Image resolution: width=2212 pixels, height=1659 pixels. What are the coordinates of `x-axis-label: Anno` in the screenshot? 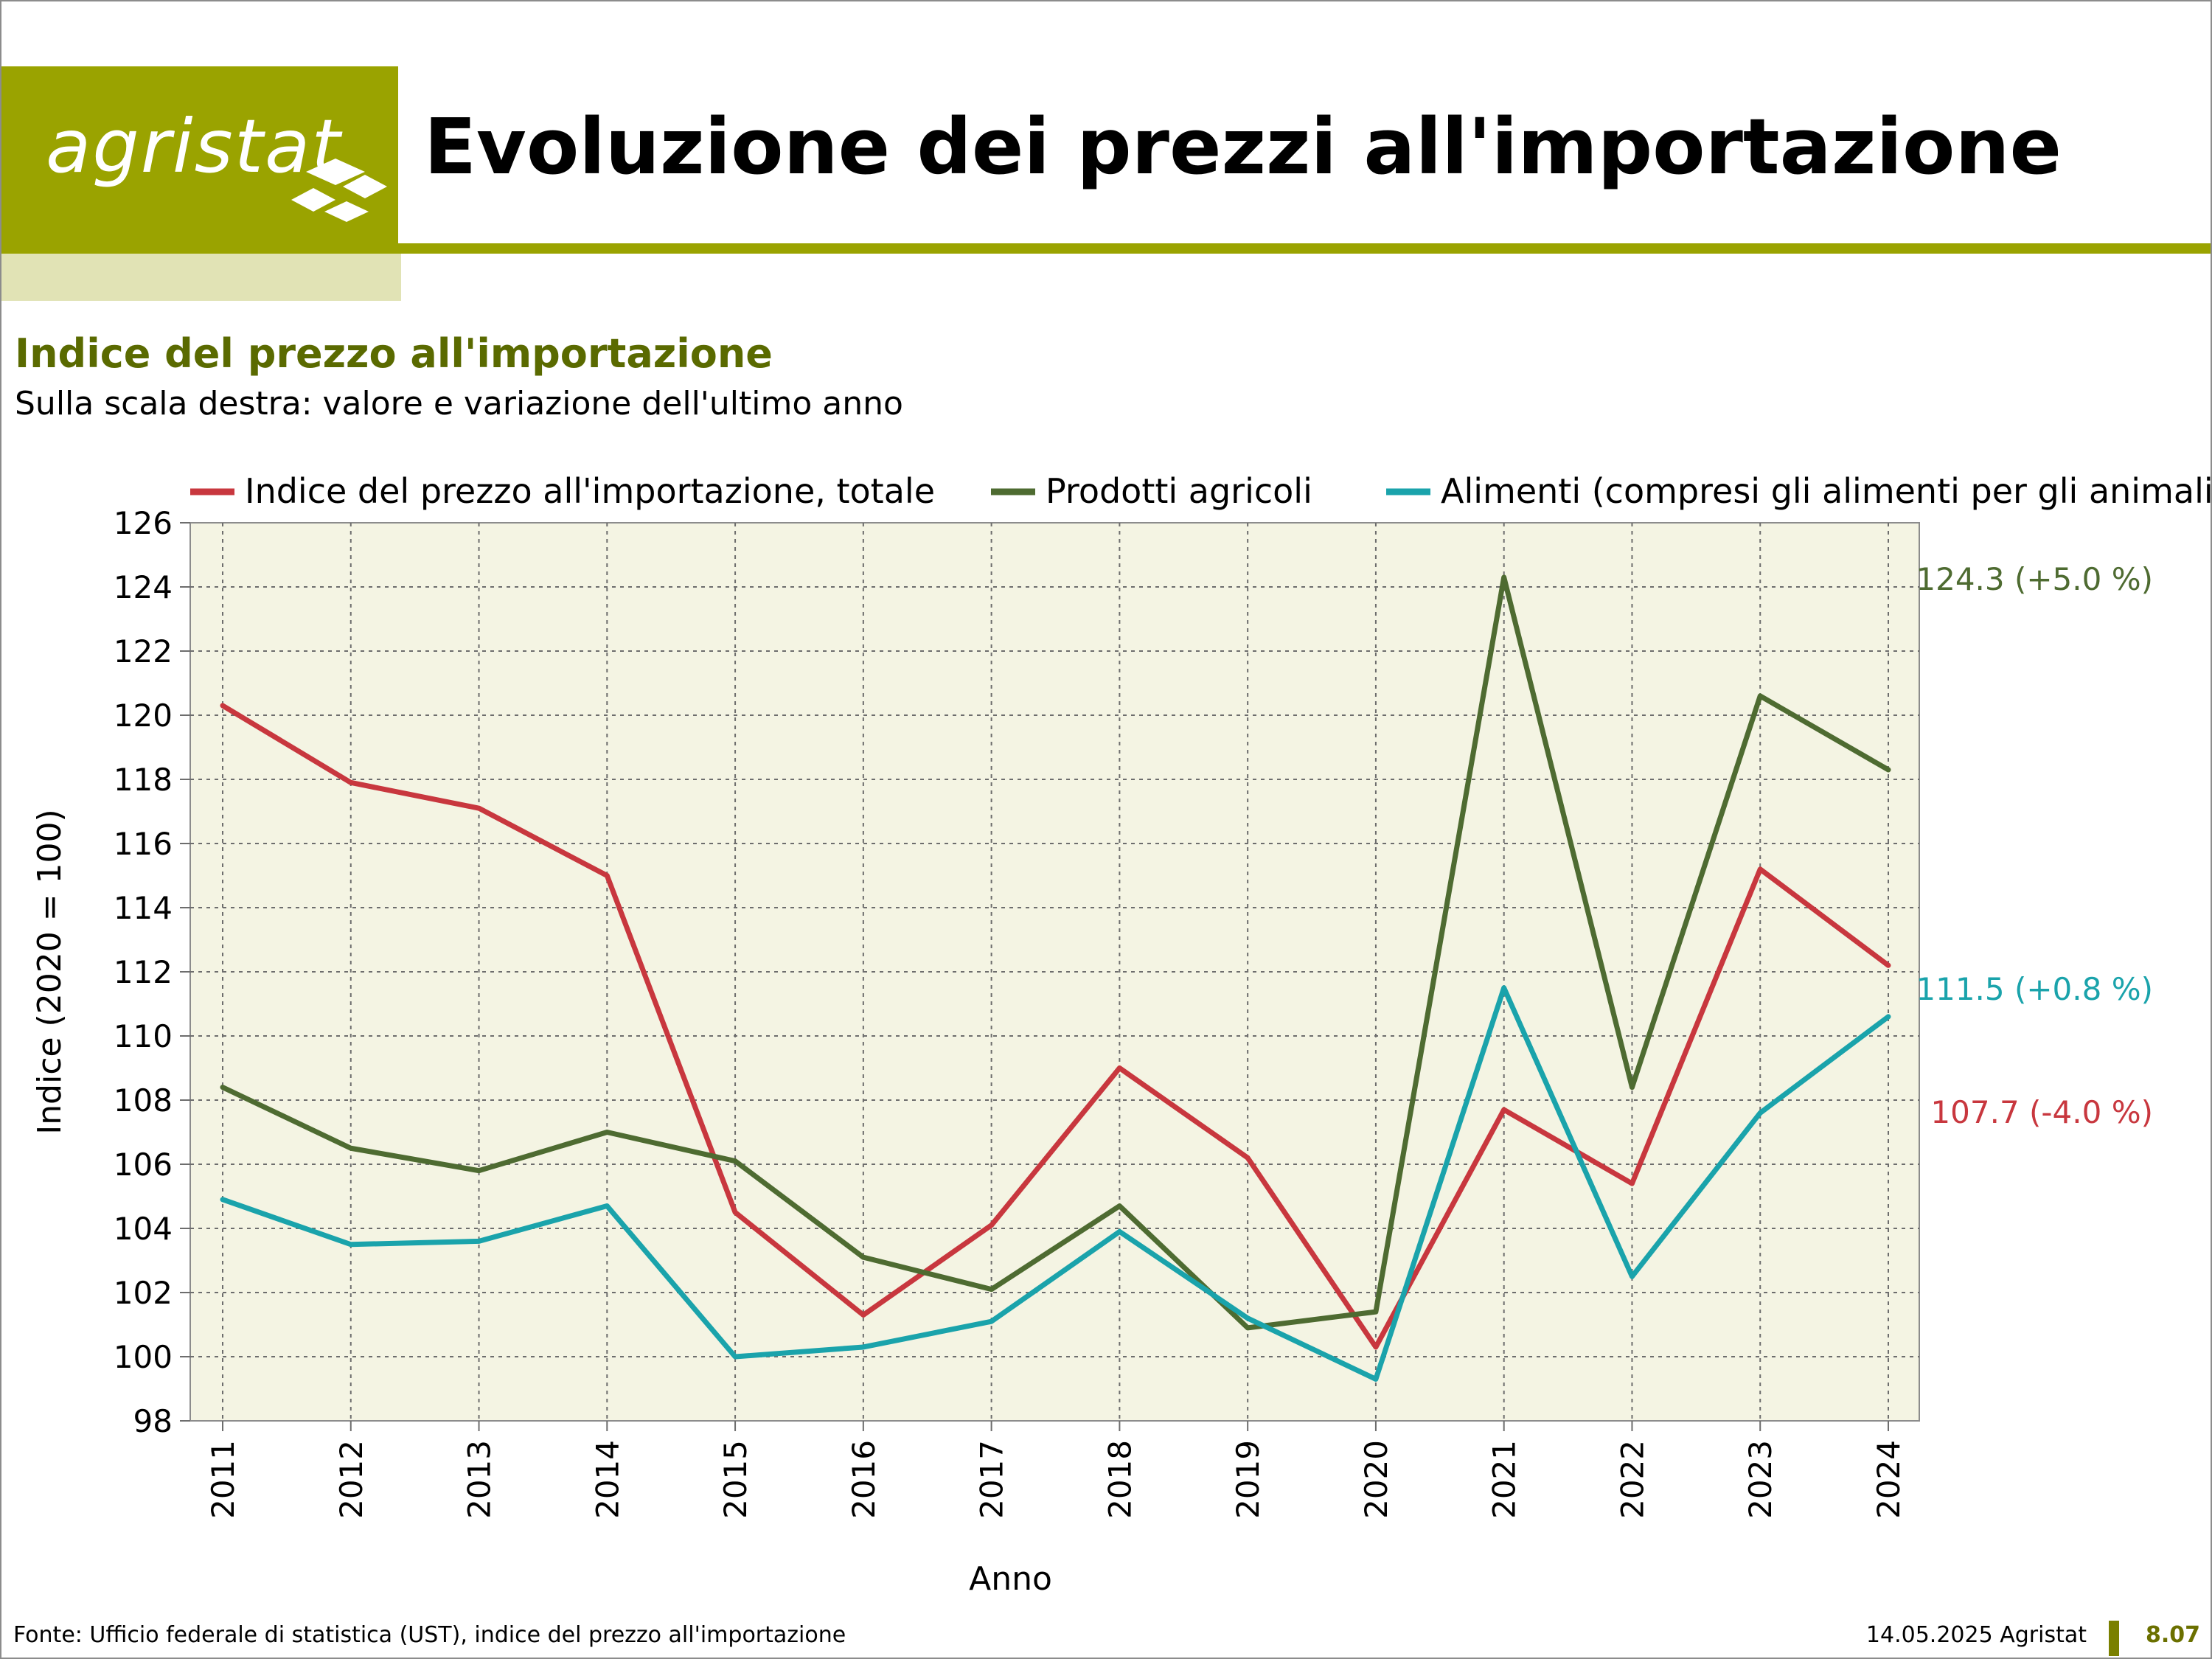 It's located at (1010, 1579).